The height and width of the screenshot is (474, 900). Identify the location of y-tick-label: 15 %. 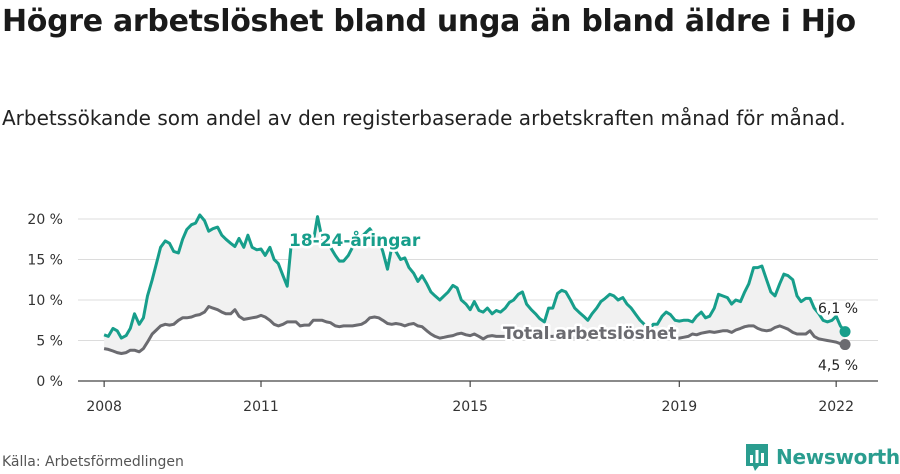
(45, 261).